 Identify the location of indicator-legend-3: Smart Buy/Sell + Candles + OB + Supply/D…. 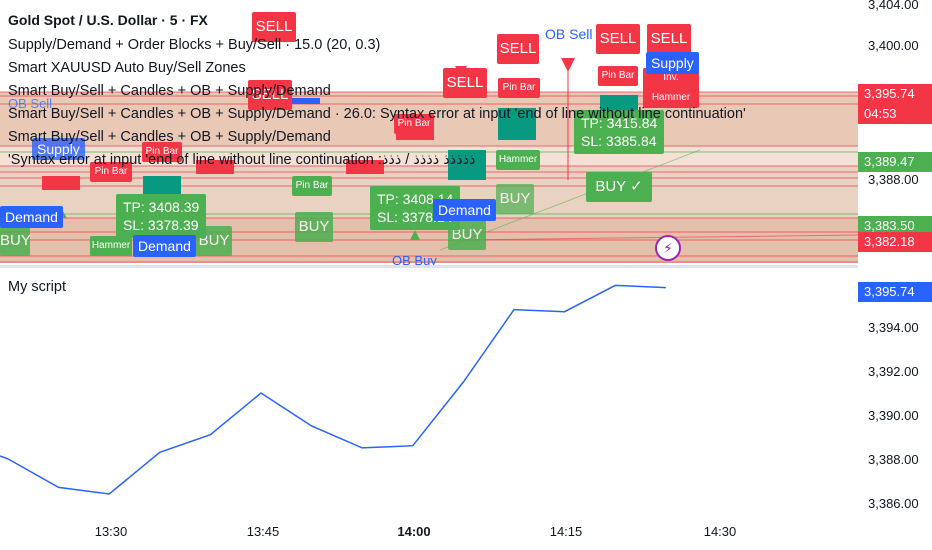
(169, 91).